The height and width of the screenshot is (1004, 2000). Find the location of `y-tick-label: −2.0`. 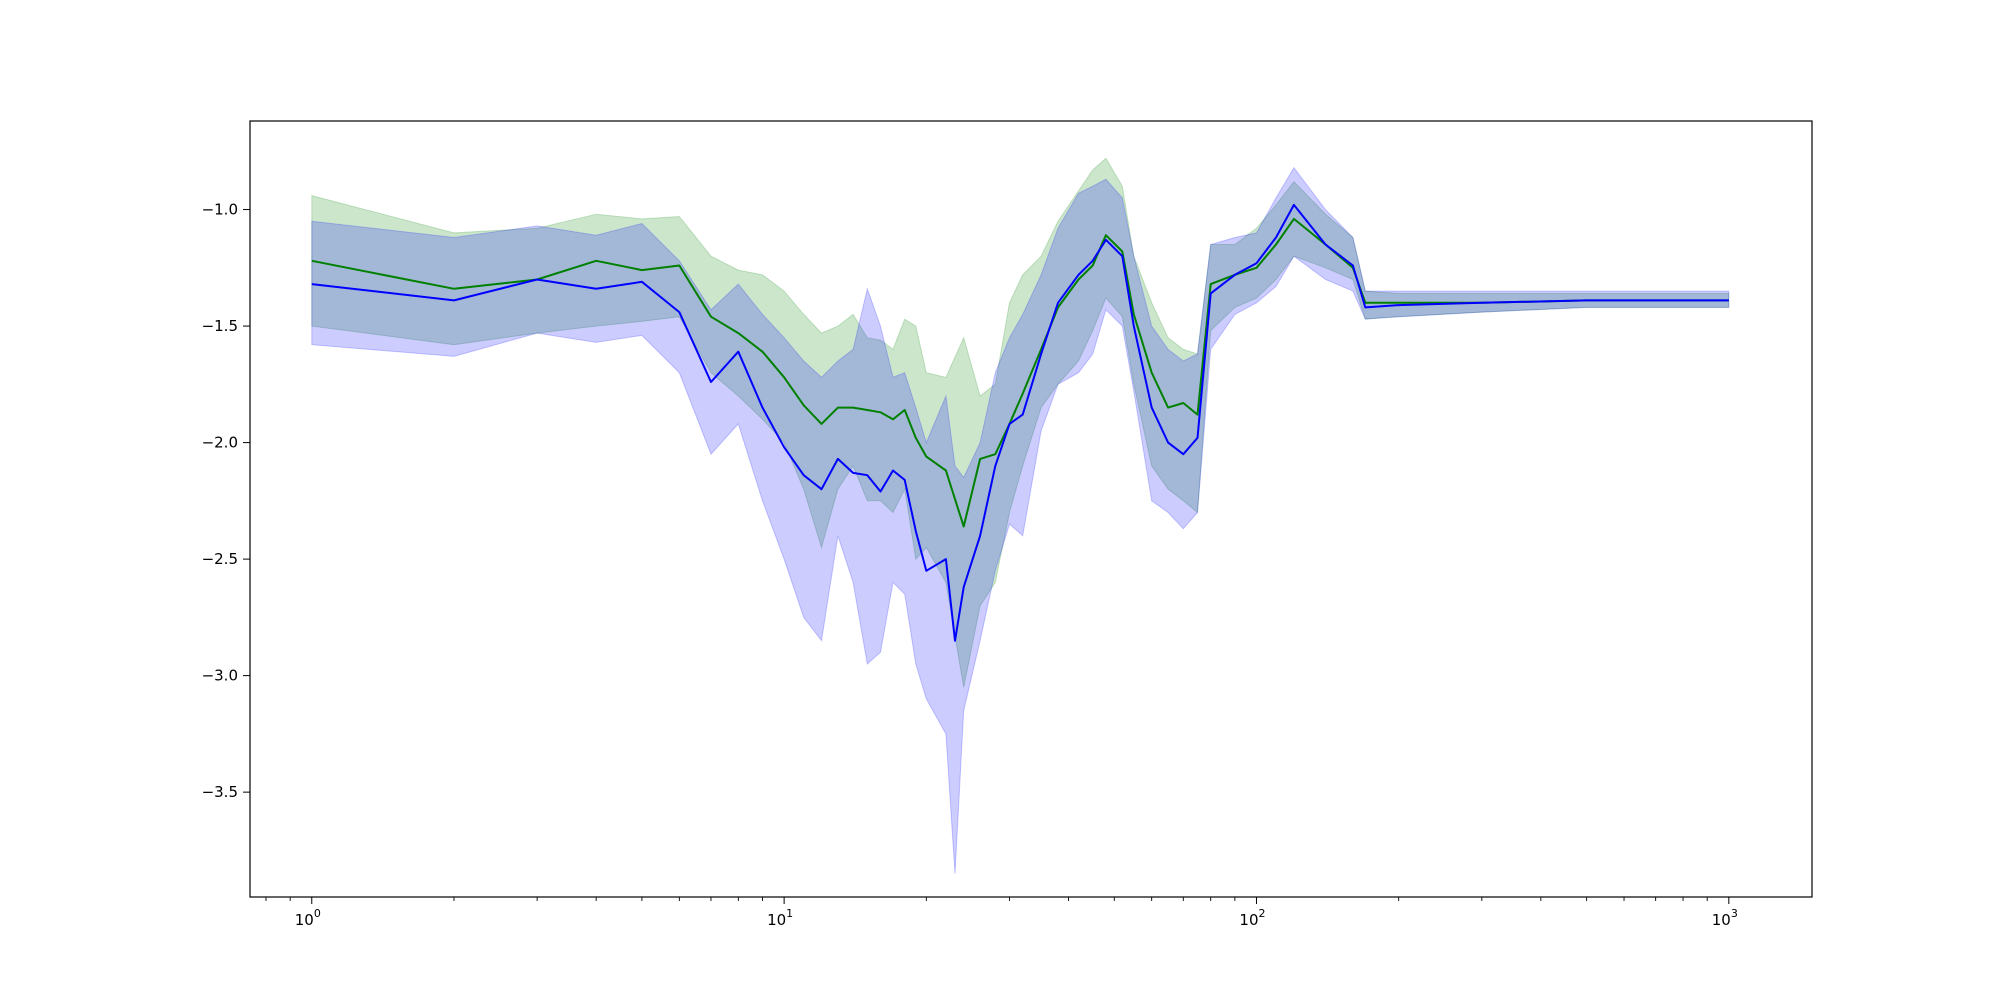

y-tick-label: −2.0 is located at coordinates (220, 443).